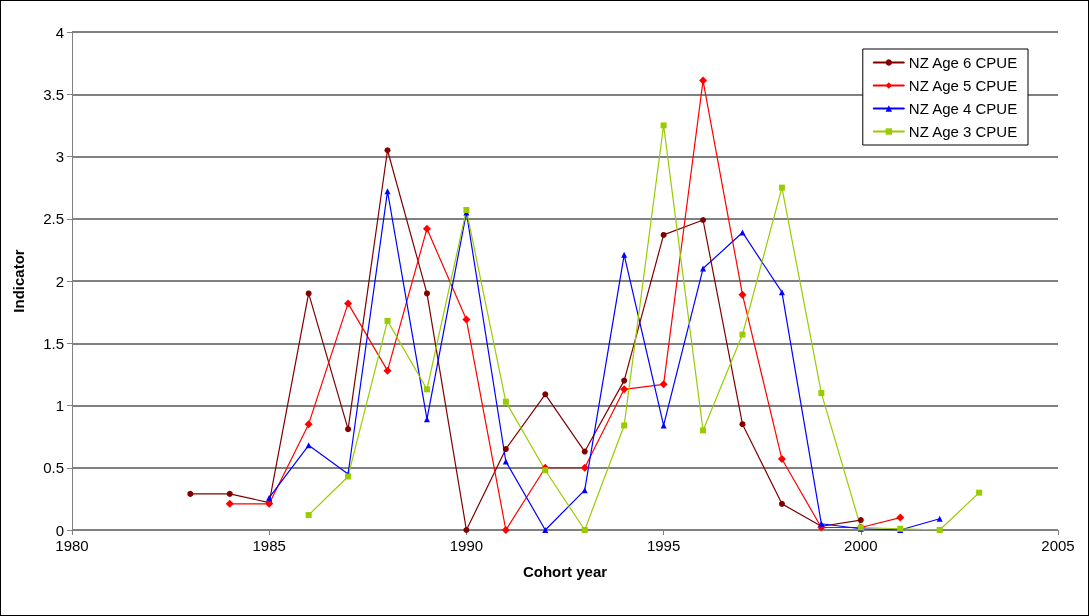 This screenshot has height=616, width=1089. What do you see at coordinates (53, 468) in the screenshot?
I see `y-tick-label: 0.5` at bounding box center [53, 468].